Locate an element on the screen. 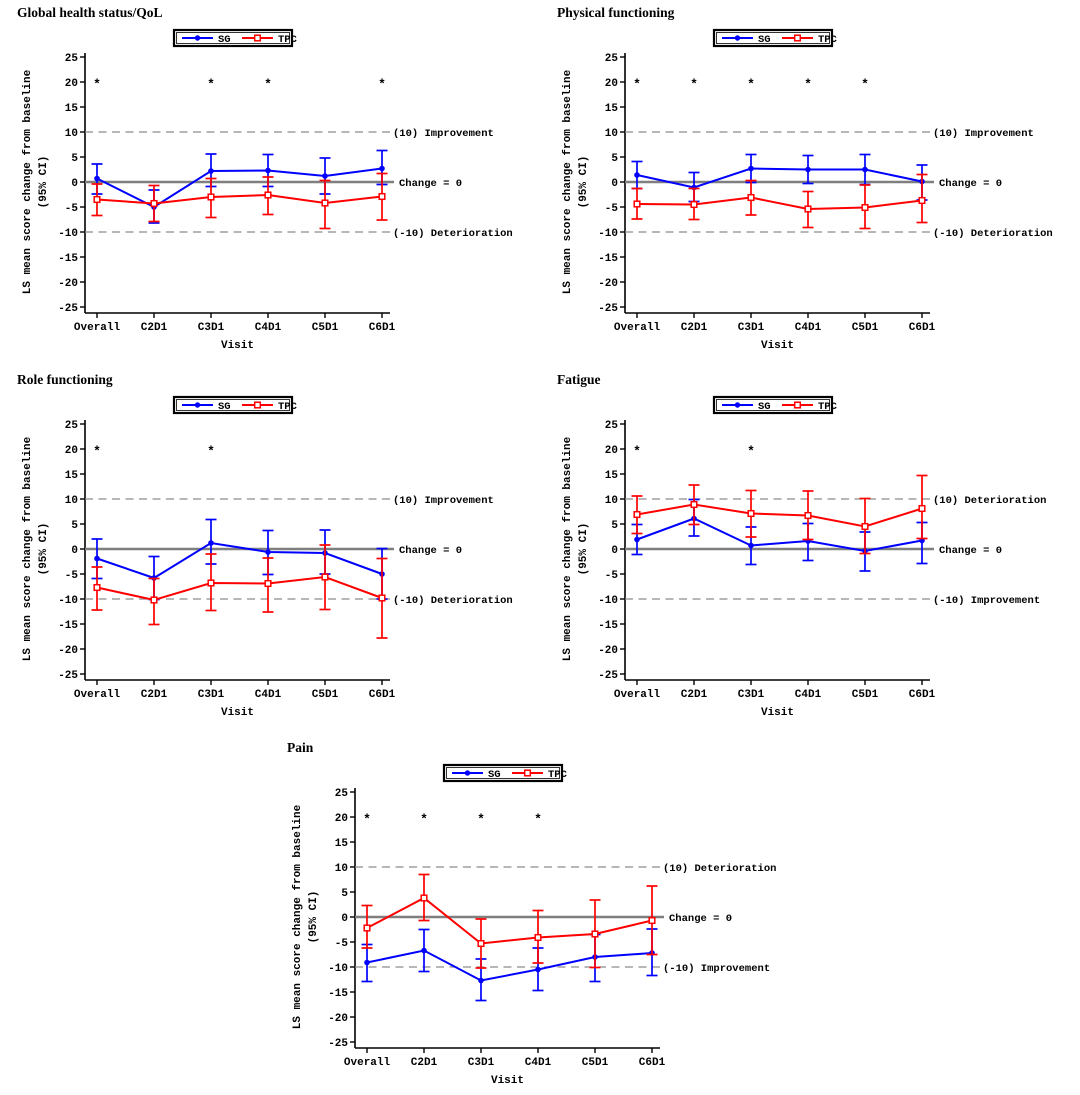 The width and height of the screenshot is (1080, 1095). reference-line-annotation: Change = 0 is located at coordinates (430, 184).